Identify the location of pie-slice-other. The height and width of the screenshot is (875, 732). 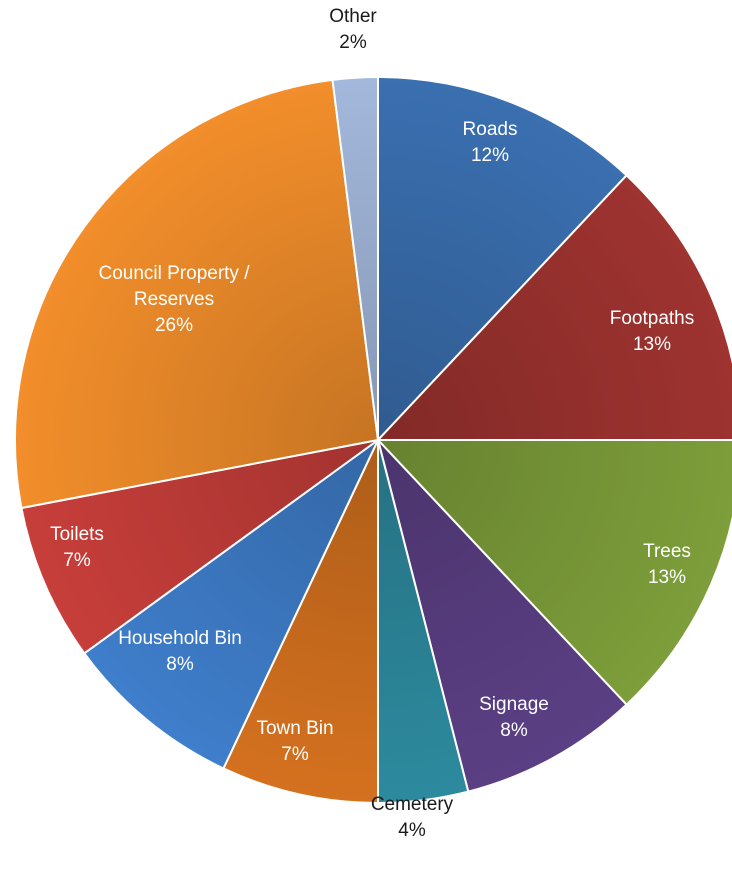
(355, 258).